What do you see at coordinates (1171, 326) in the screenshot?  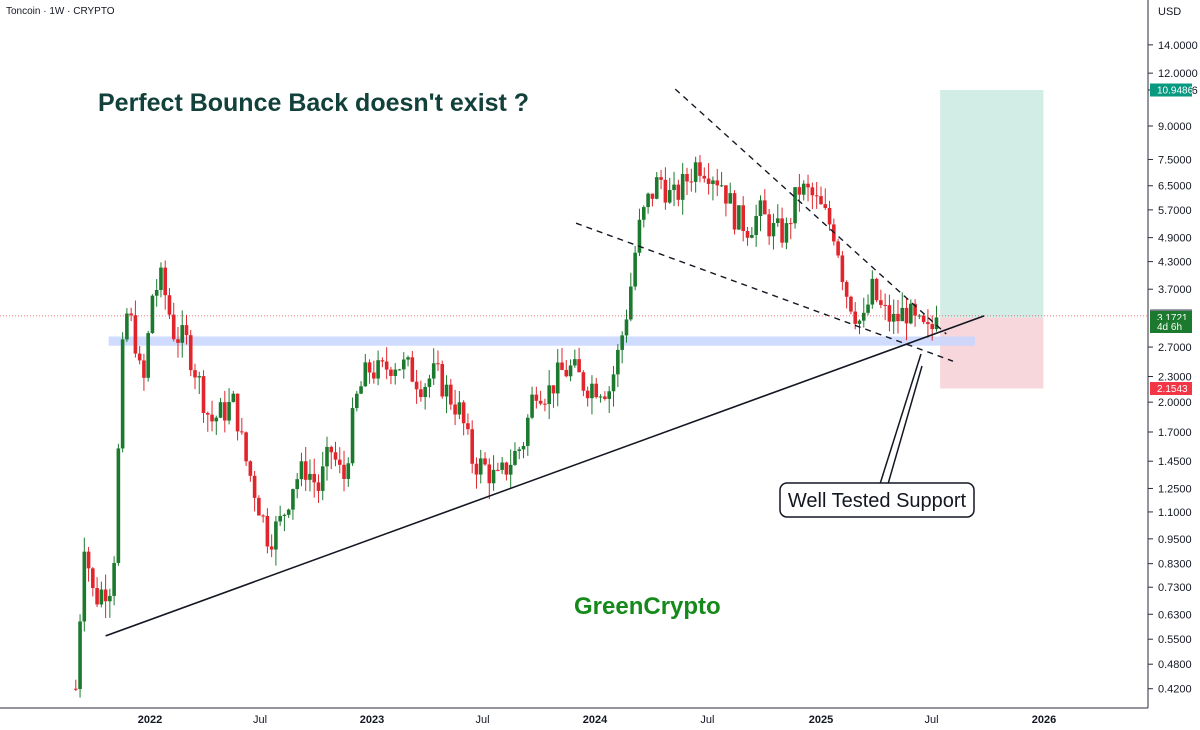 I see `price-tag-bg` at bounding box center [1171, 326].